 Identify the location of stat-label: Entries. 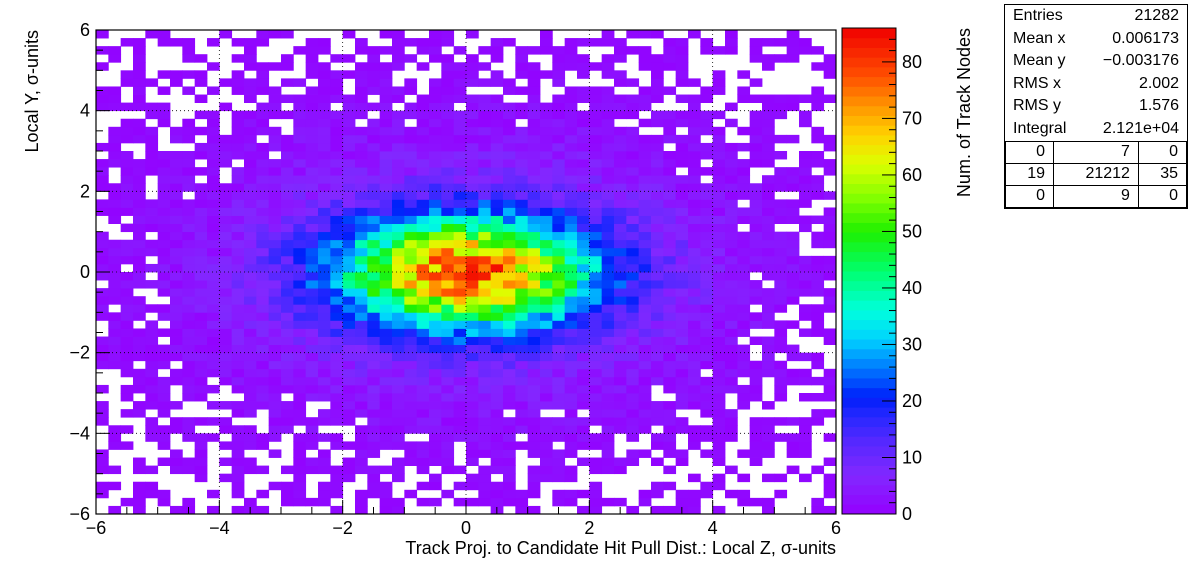
(1038, 15).